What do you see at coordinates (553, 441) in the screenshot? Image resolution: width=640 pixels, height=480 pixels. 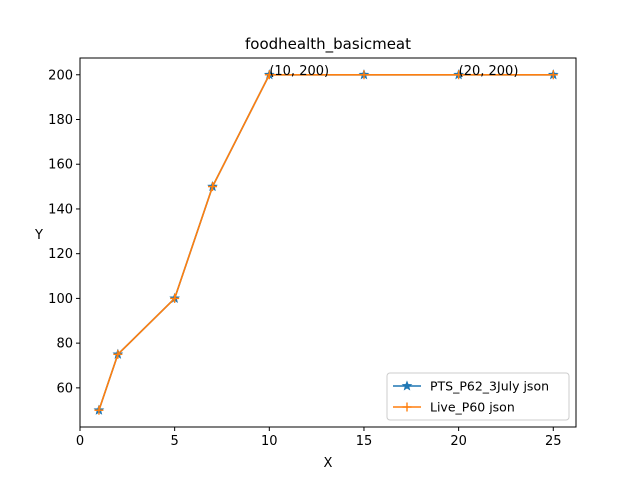 I see `x-tick-label: 25` at bounding box center [553, 441].